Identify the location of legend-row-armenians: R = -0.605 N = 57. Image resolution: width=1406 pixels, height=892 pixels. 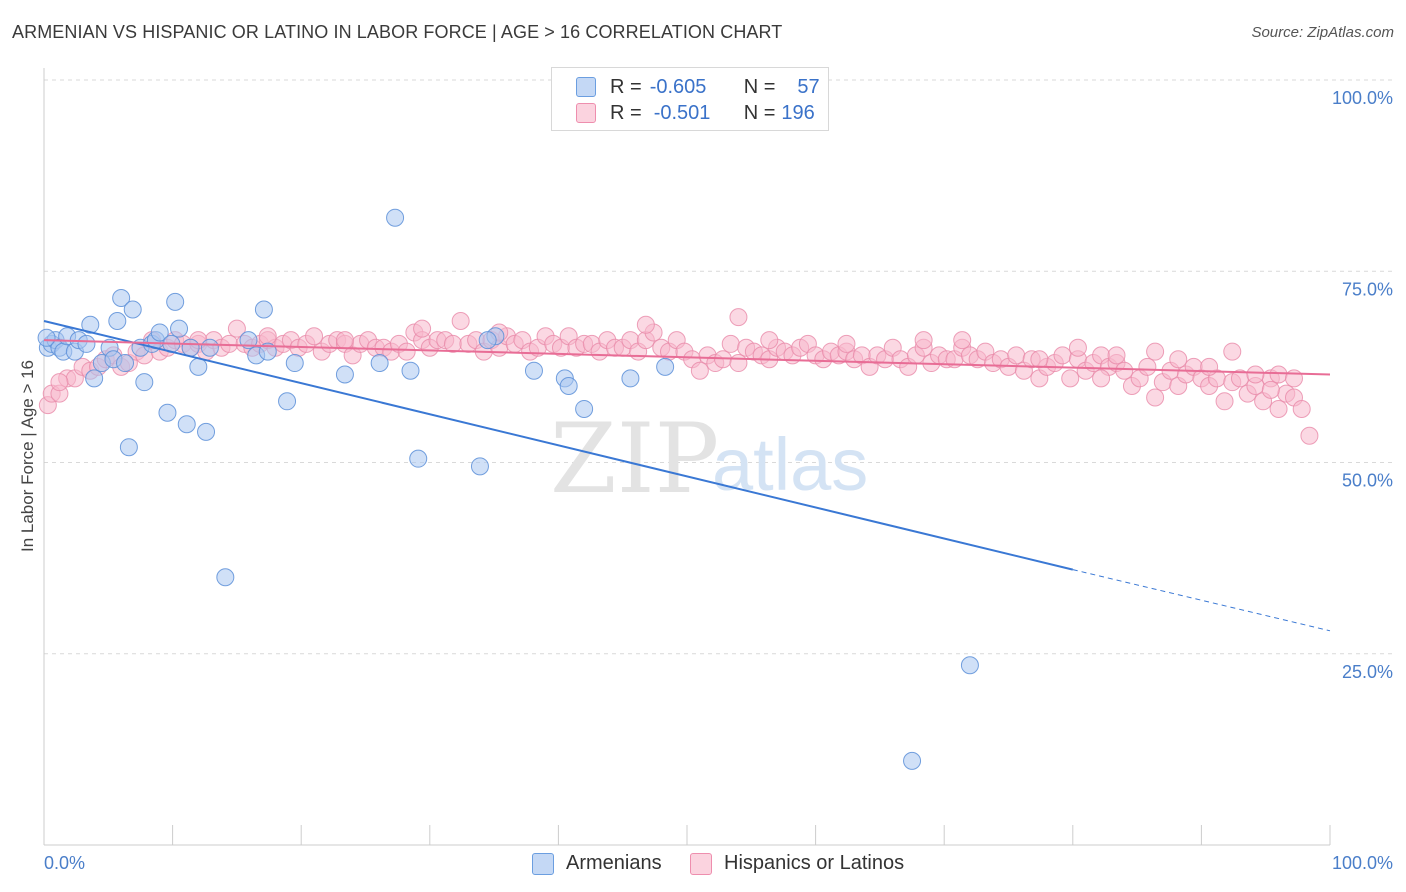
(698, 87).